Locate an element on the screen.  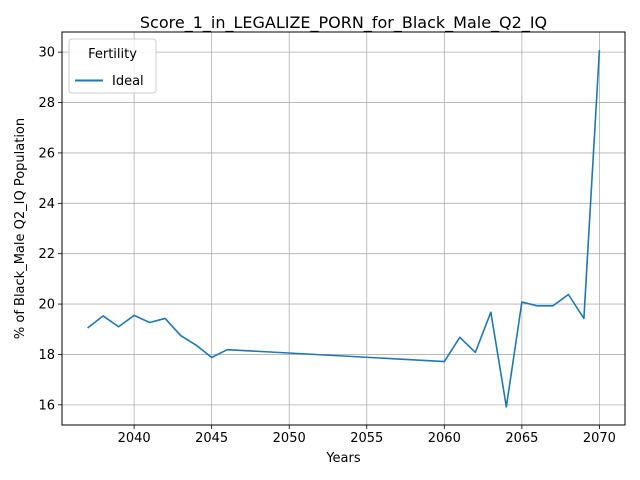
y-tick-label: 16 is located at coordinates (46, 405).